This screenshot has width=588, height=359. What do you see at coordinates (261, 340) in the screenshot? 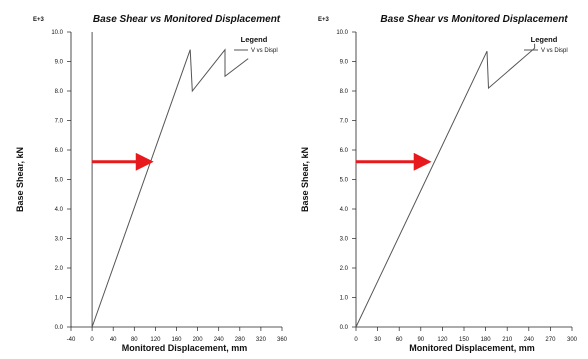
I see `x-tick-label: 320` at bounding box center [261, 340].